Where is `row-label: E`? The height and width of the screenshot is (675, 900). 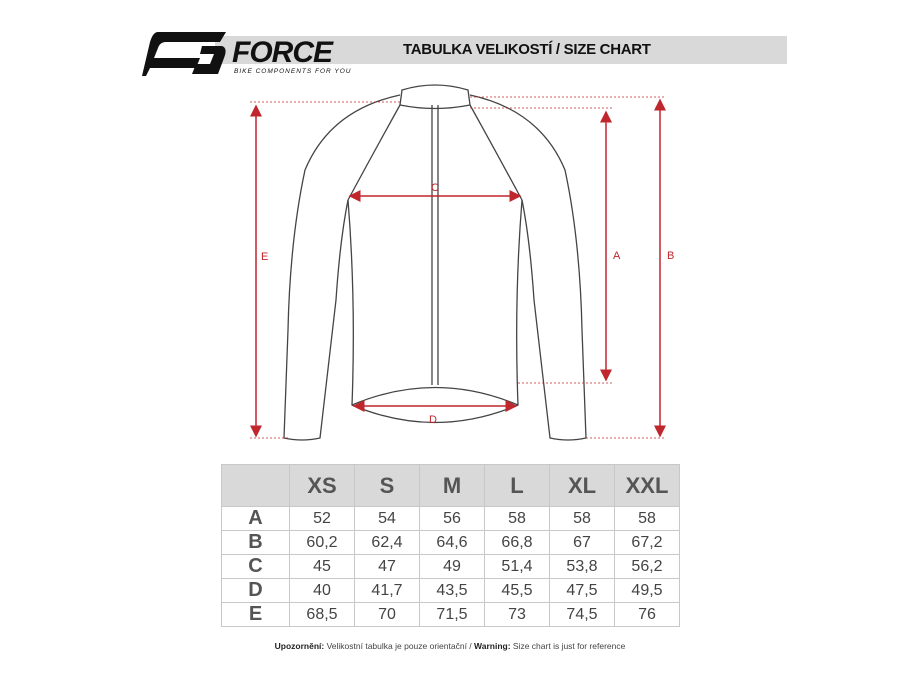 row-label: E is located at coordinates (255, 614).